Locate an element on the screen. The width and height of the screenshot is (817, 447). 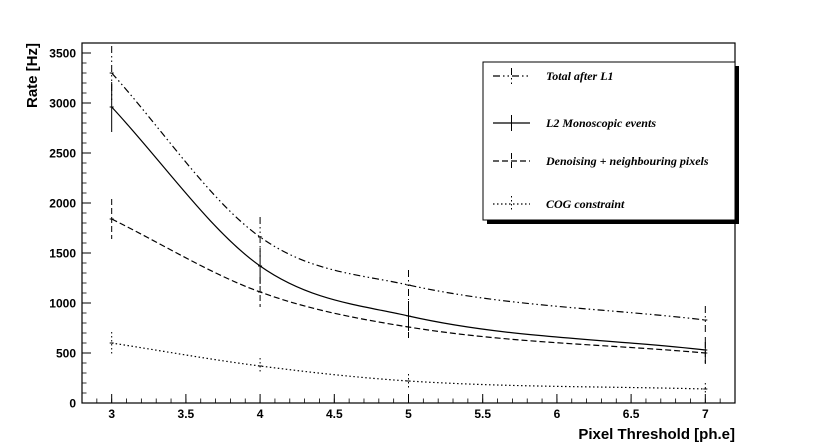
x-axis-title: Pixel Threshold [ph.e] is located at coordinates (656, 434).